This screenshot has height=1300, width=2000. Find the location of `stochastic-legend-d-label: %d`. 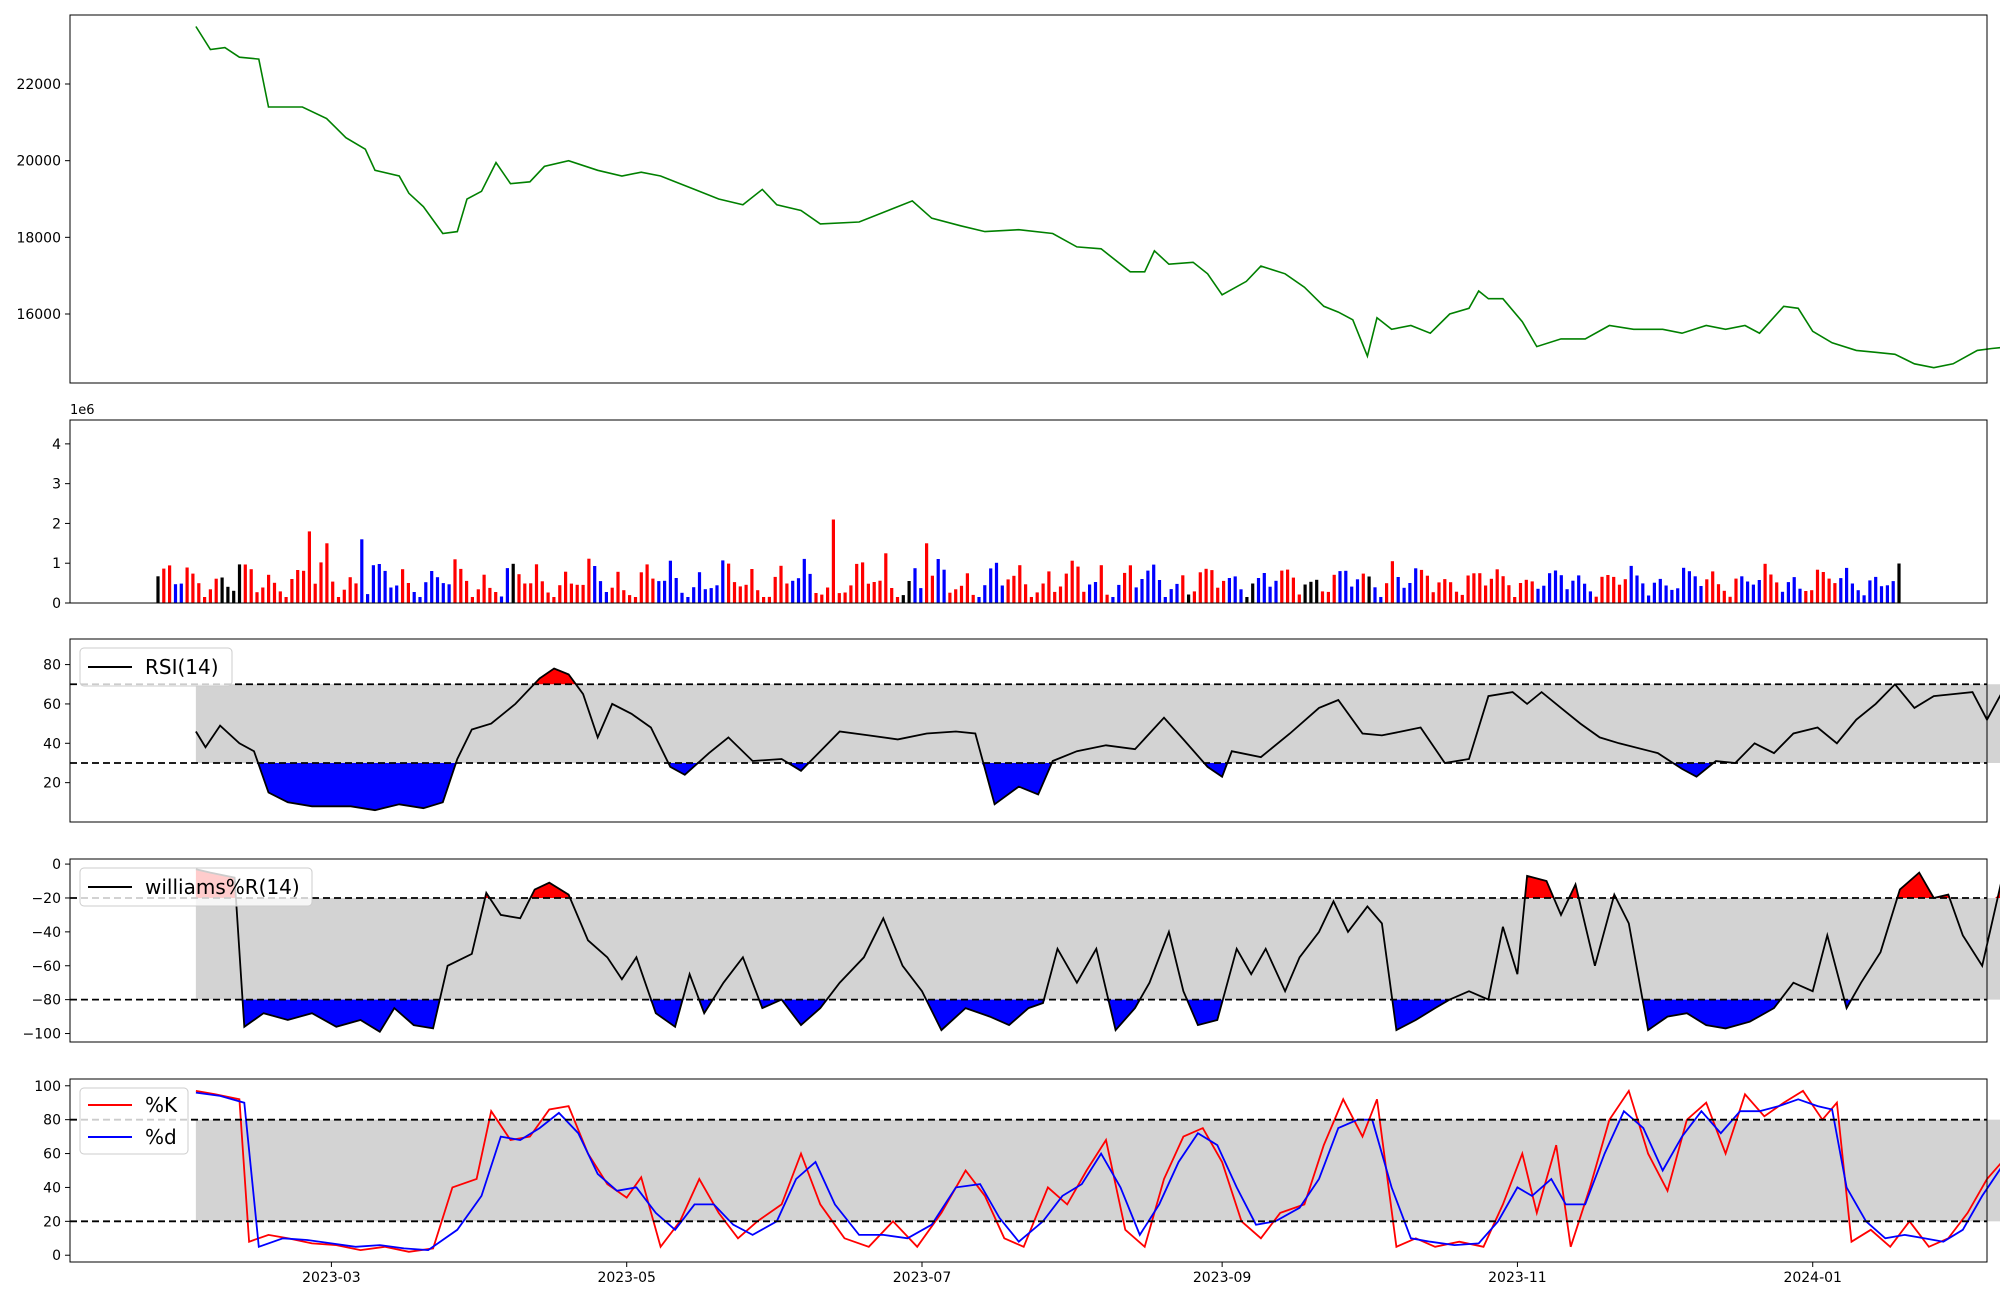

stochastic-legend-d-label: %d is located at coordinates (161, 1137).